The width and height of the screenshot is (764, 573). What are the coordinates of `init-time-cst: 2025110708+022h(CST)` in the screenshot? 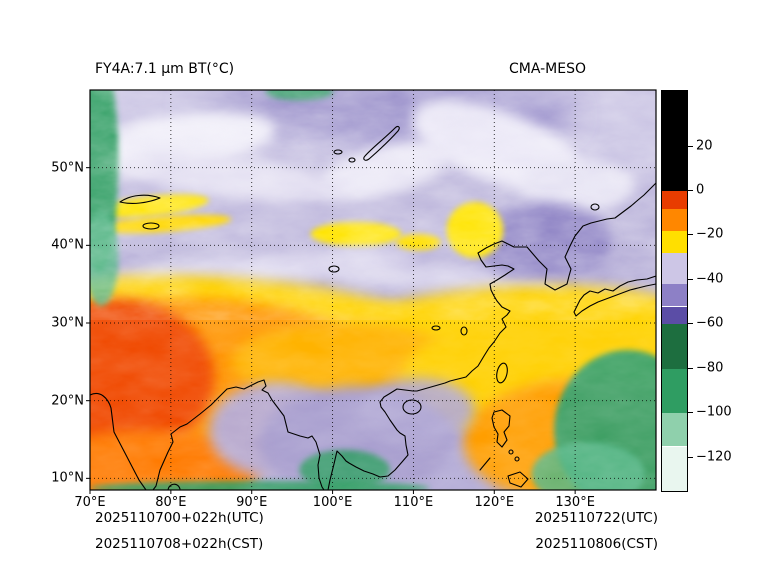 It's located at (179, 544).